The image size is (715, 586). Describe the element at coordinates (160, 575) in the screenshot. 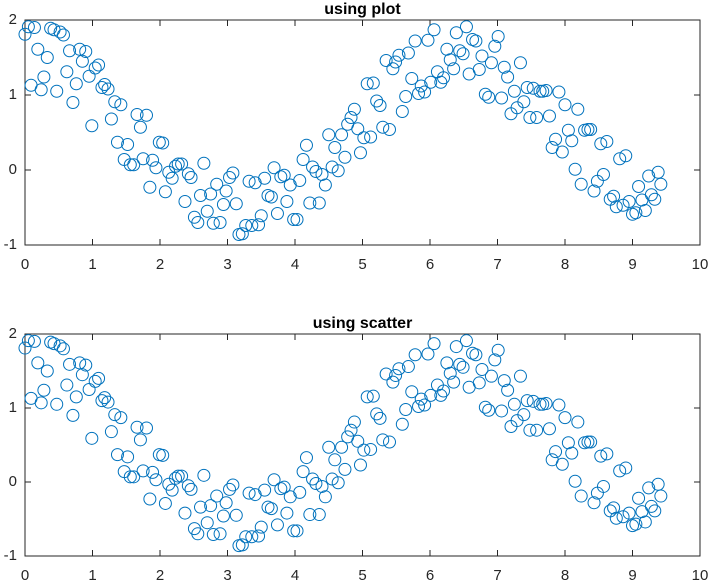

I see `x-tick-label: 2` at that location.